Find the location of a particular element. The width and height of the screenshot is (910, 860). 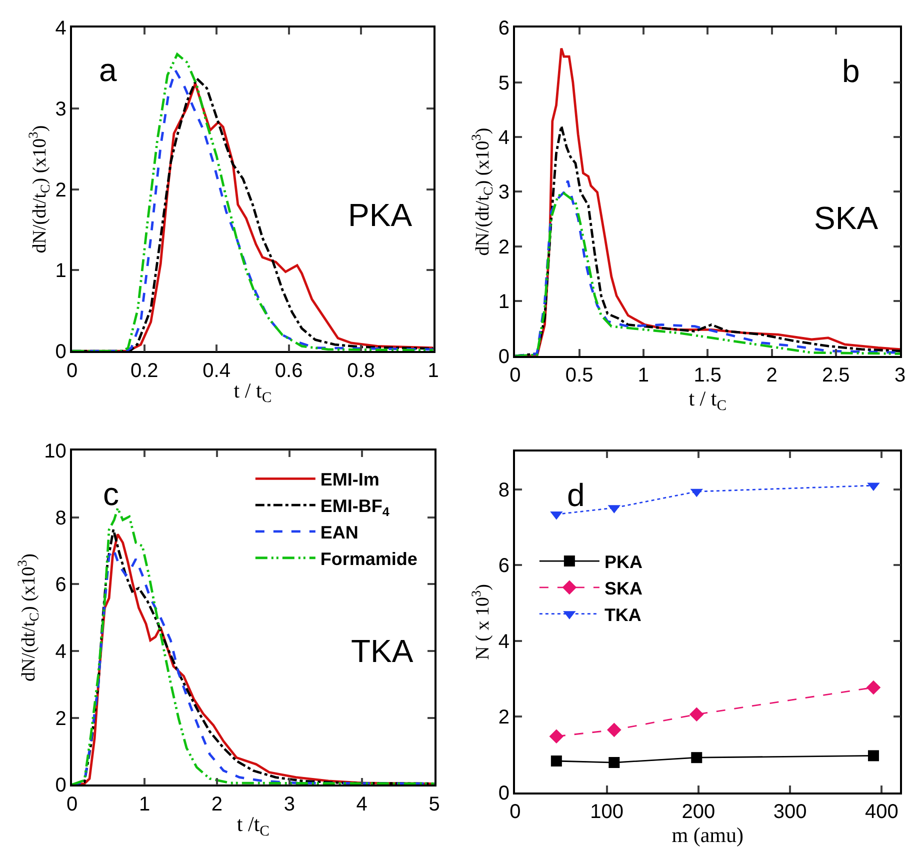

text: c is located at coordinates (111, 494).